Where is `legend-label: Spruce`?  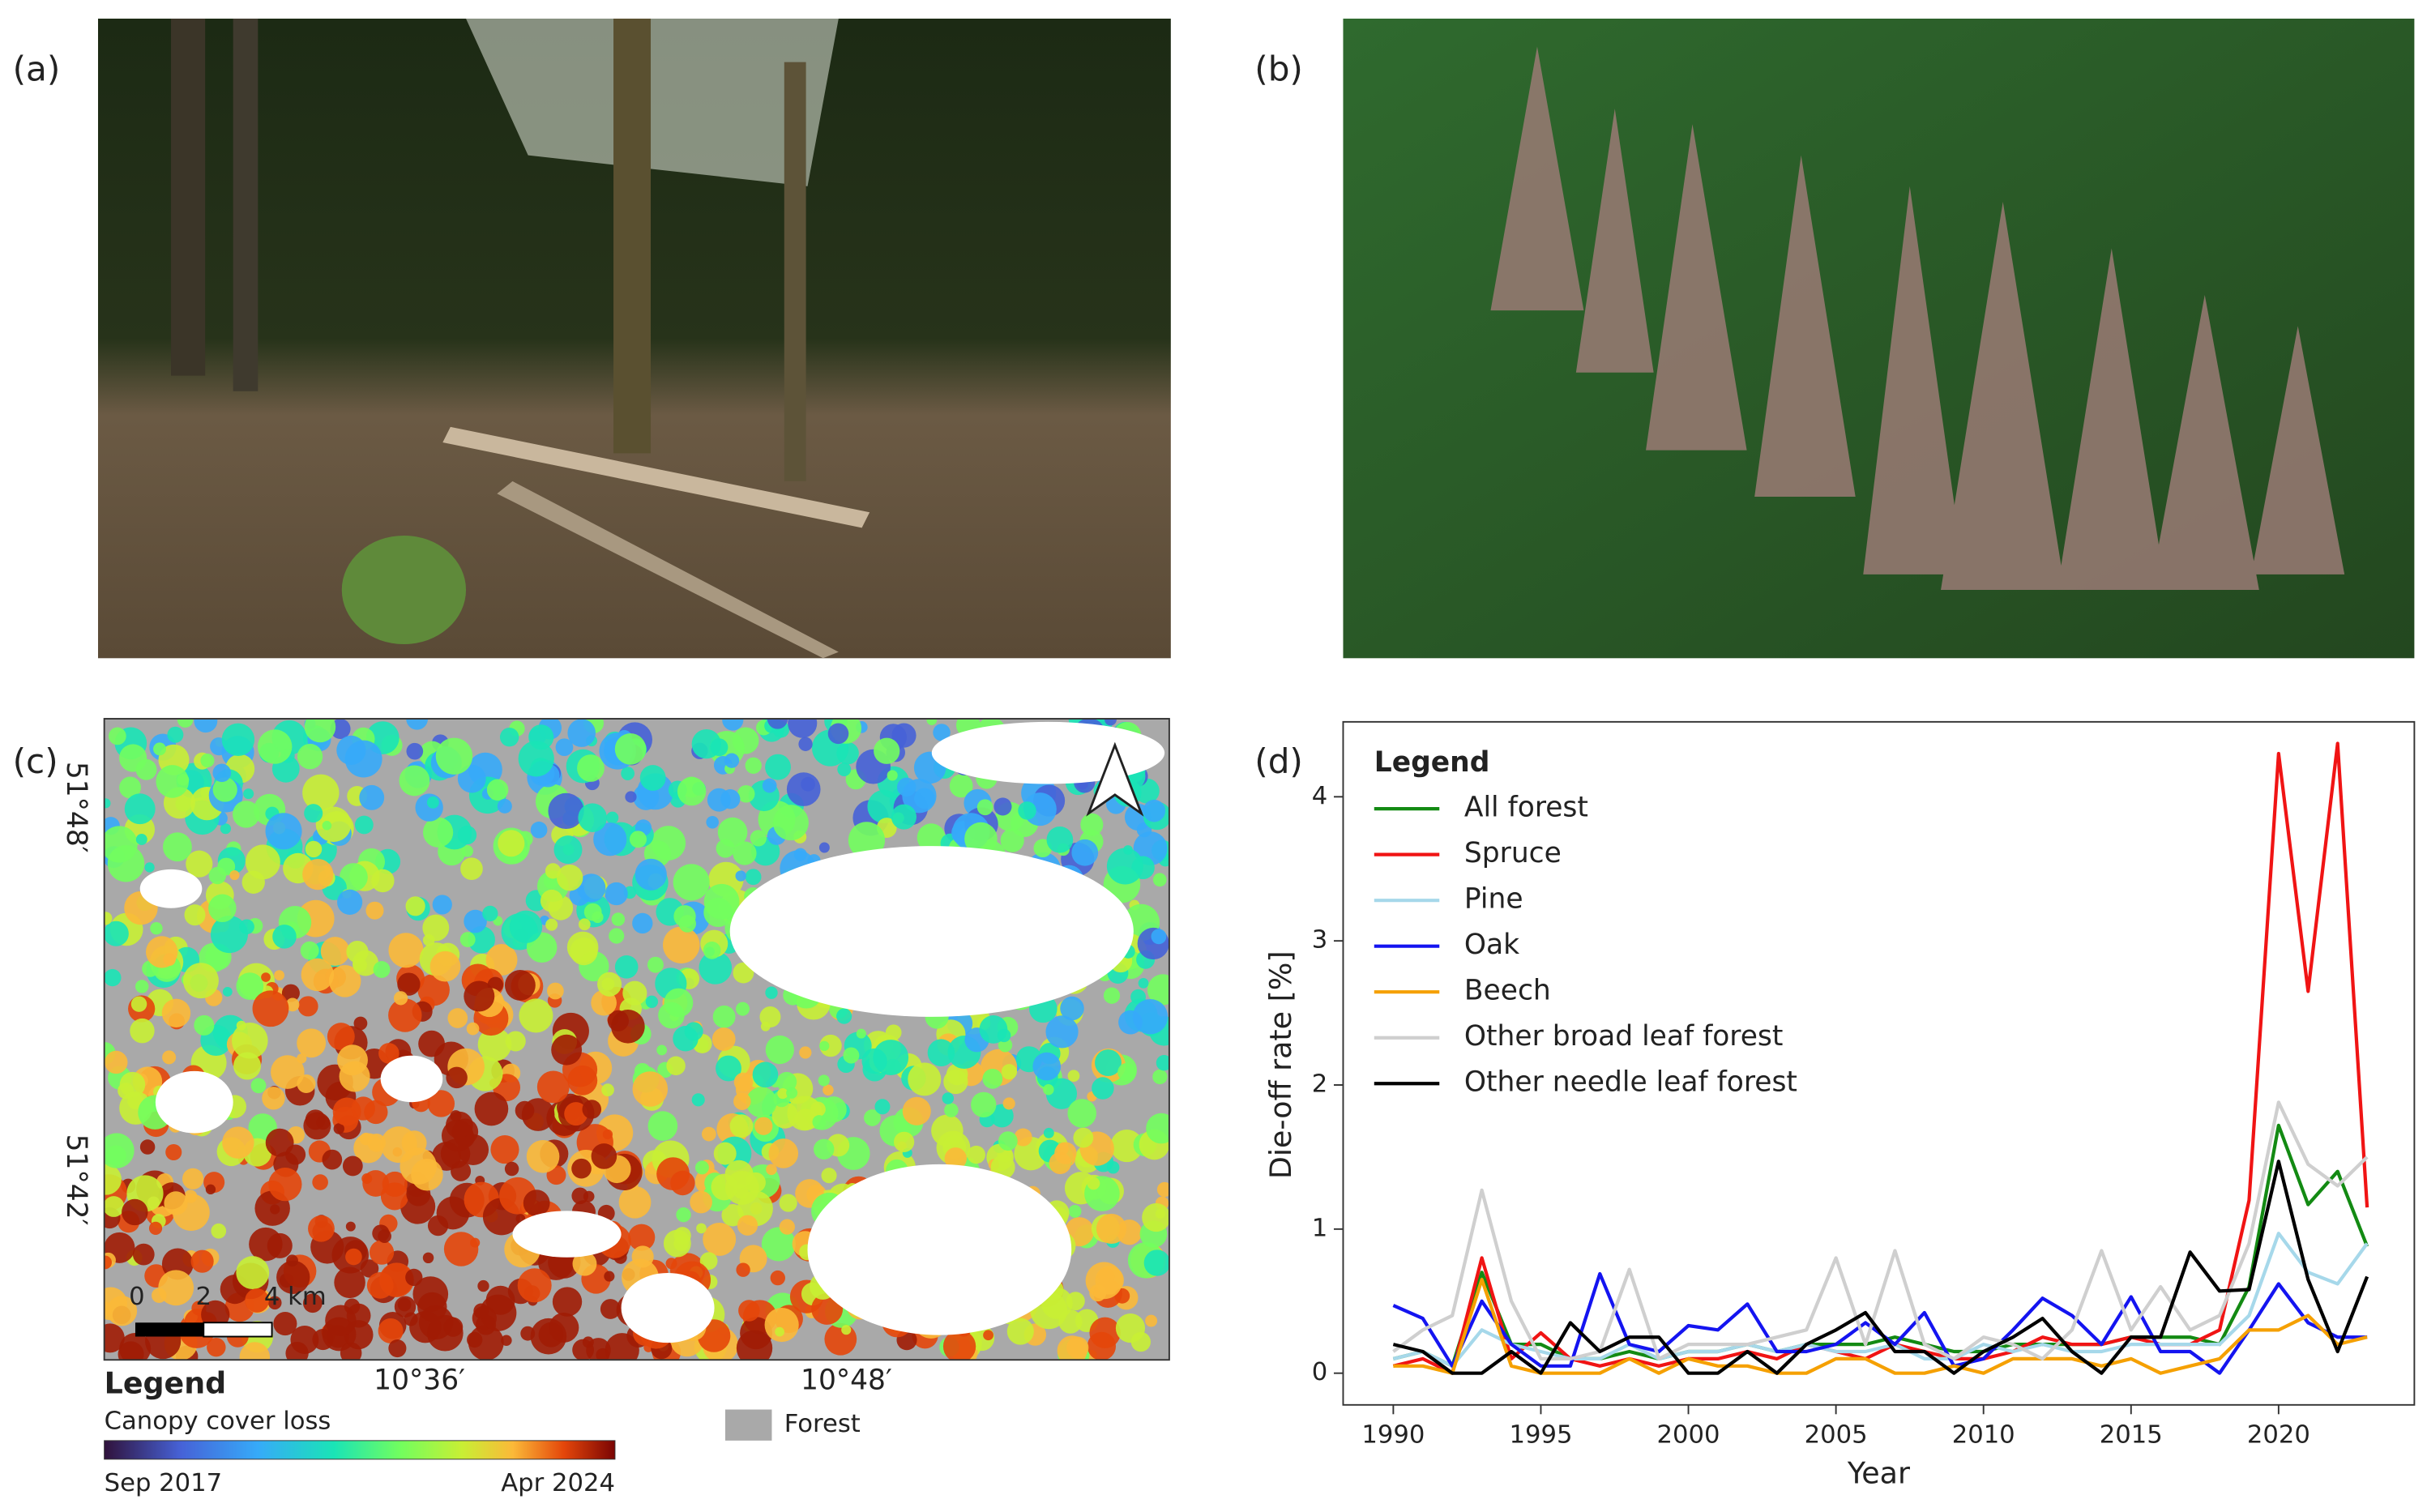 legend-label: Spruce is located at coordinates (1513, 853).